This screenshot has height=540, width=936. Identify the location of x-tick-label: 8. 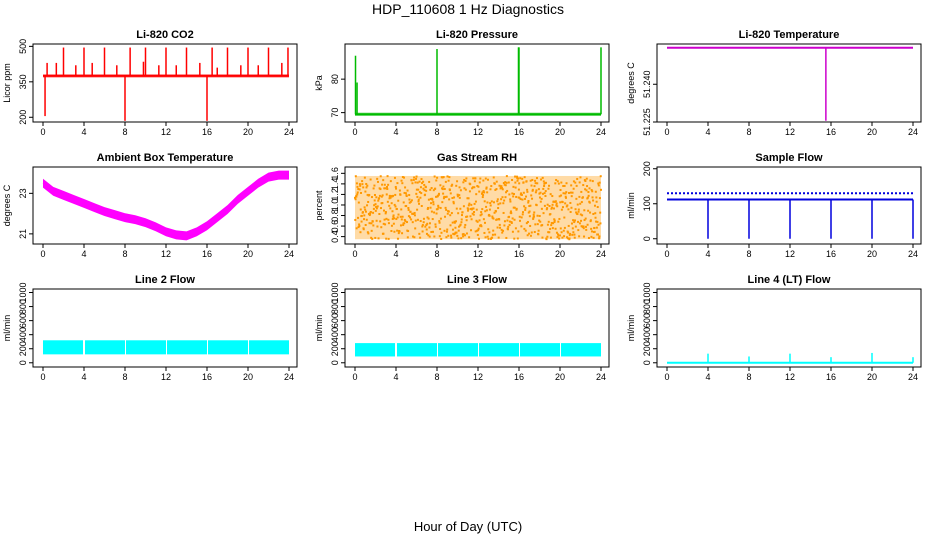
(436, 132).